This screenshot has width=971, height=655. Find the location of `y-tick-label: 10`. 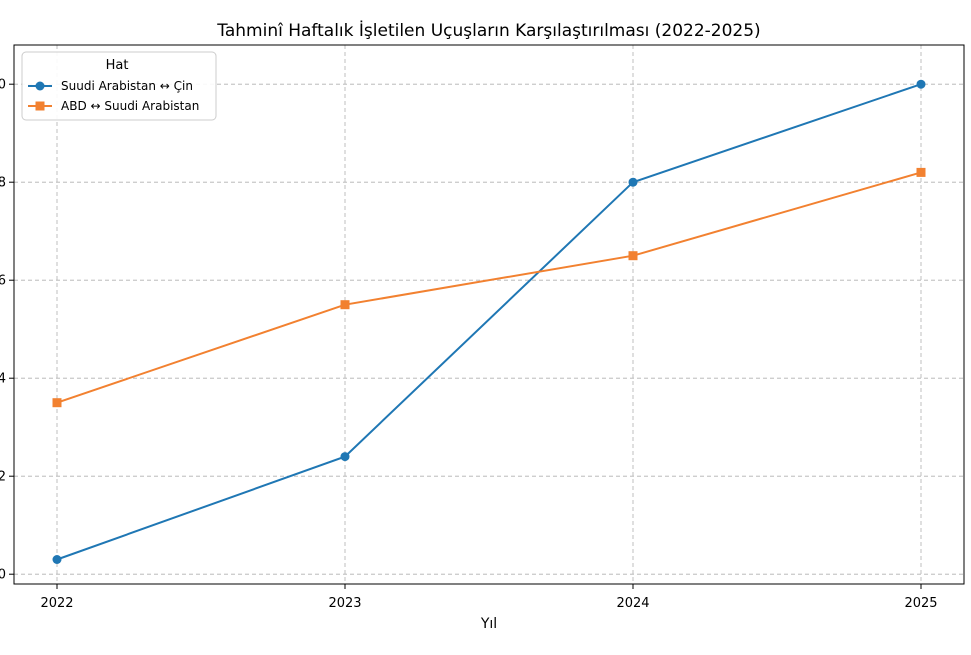

y-tick-label: 10 is located at coordinates (3, 85).